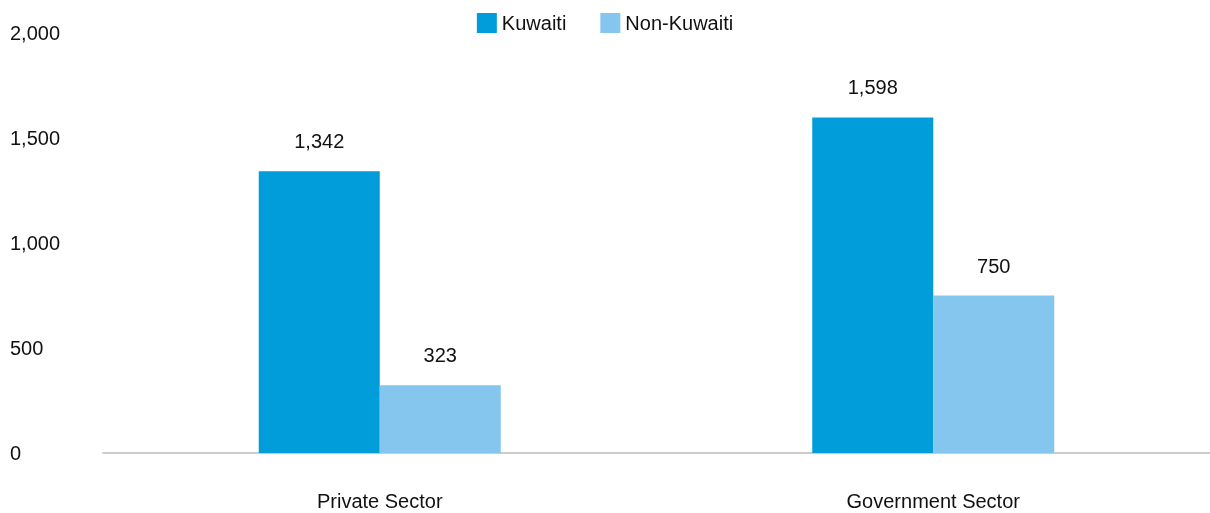  I want to click on legend-label: Non-Kuwaiti, so click(679, 23).